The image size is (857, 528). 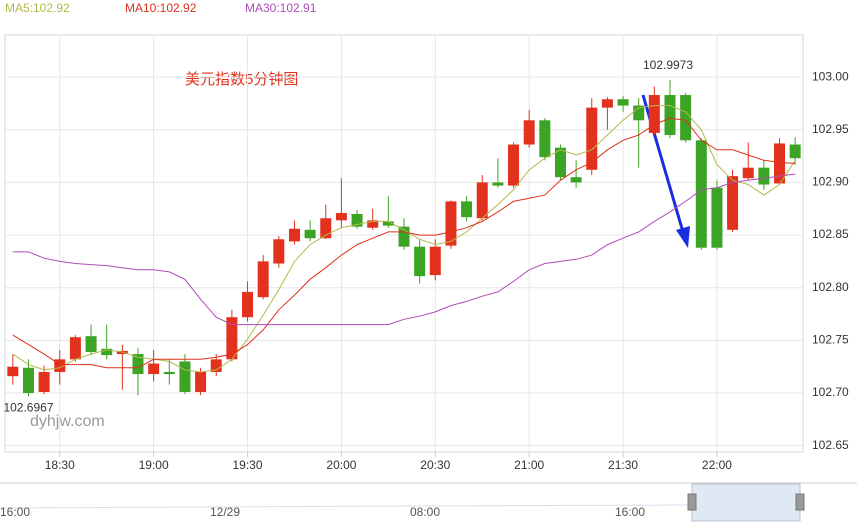 I want to click on low-annotation: 102.6967, so click(x=28, y=408).